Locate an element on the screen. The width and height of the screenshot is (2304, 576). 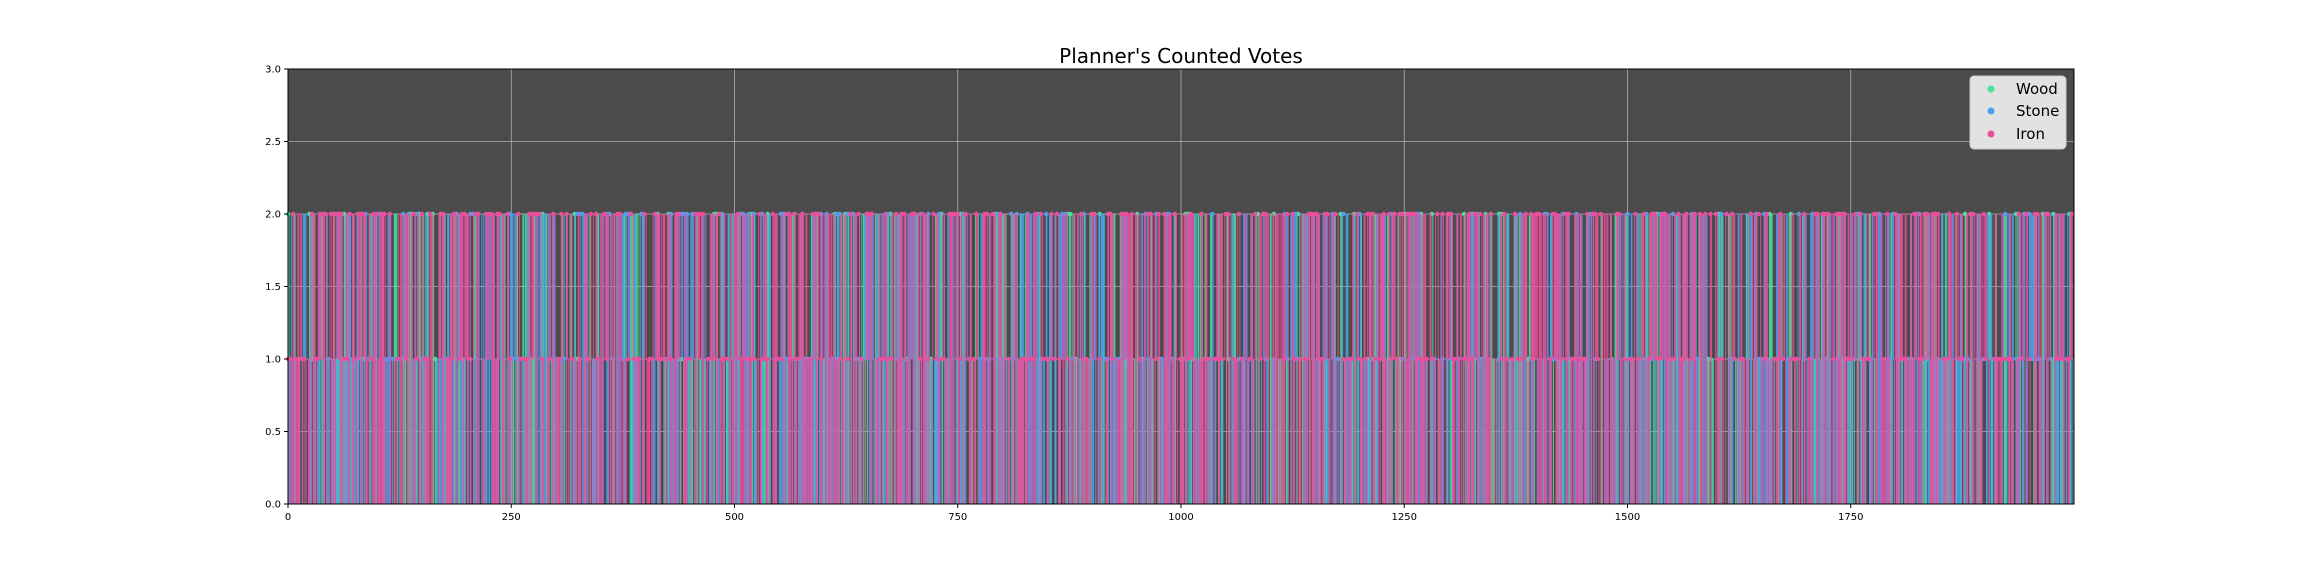
x-tick-label: 1500 is located at coordinates (1627, 517).